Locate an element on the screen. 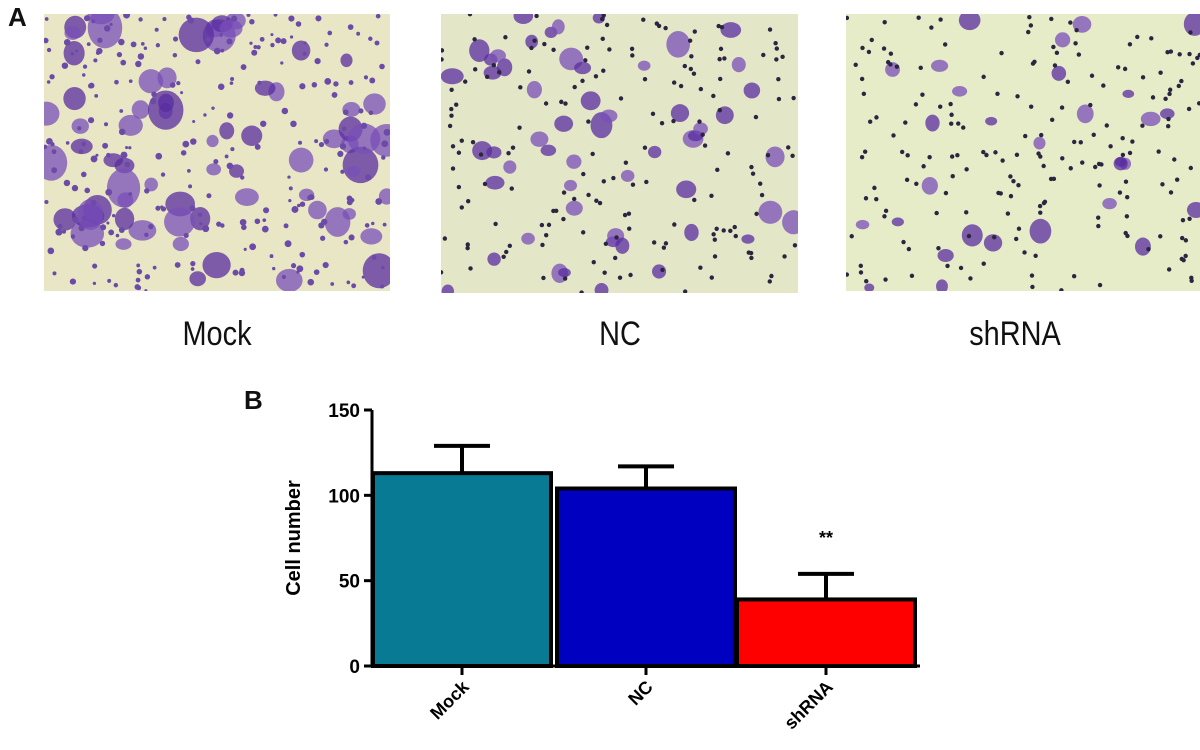 Image resolution: width=1200 pixels, height=750 pixels. y-tick-label: 50 is located at coordinates (349, 582).